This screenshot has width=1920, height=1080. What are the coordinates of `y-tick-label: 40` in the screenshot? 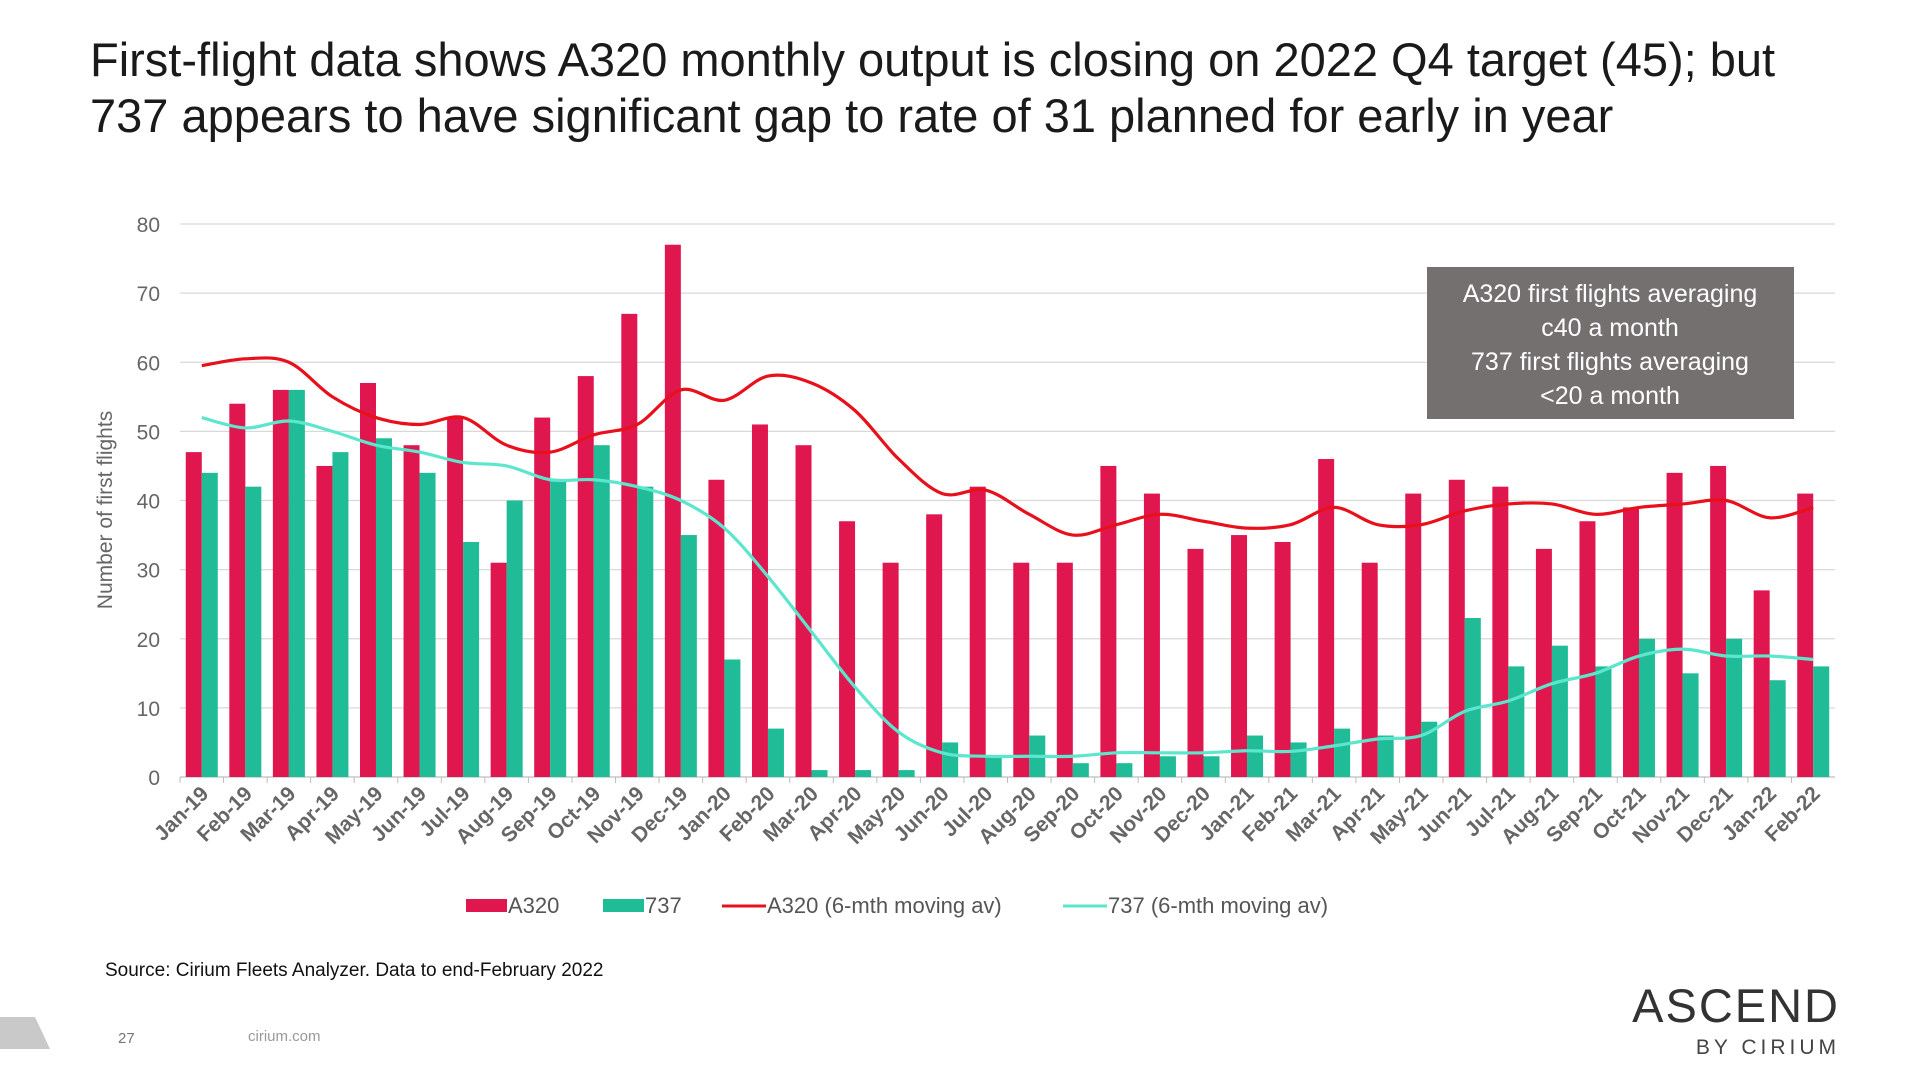 It's located at (148, 502).